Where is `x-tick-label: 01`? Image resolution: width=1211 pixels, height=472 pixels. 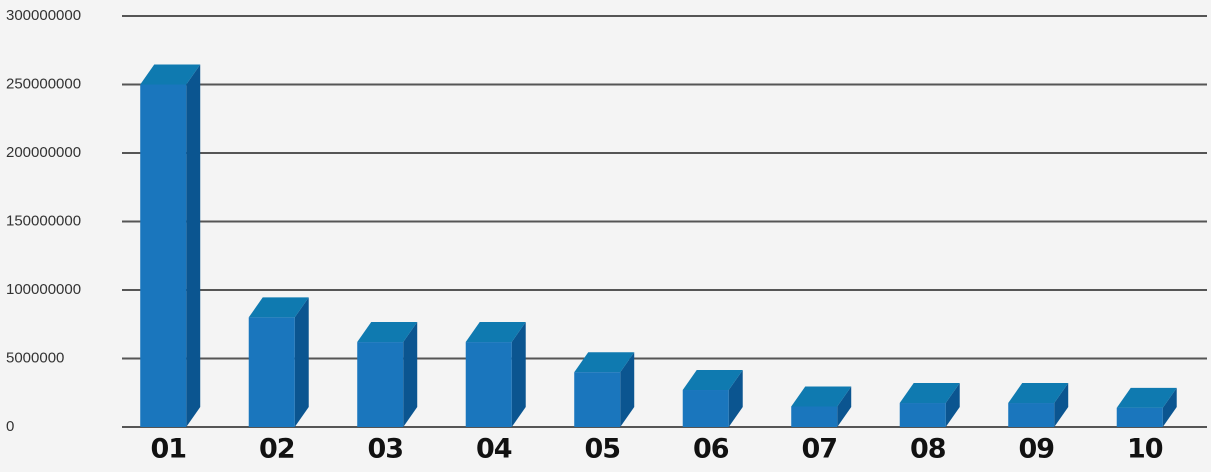 x-tick-label: 01 is located at coordinates (168, 449).